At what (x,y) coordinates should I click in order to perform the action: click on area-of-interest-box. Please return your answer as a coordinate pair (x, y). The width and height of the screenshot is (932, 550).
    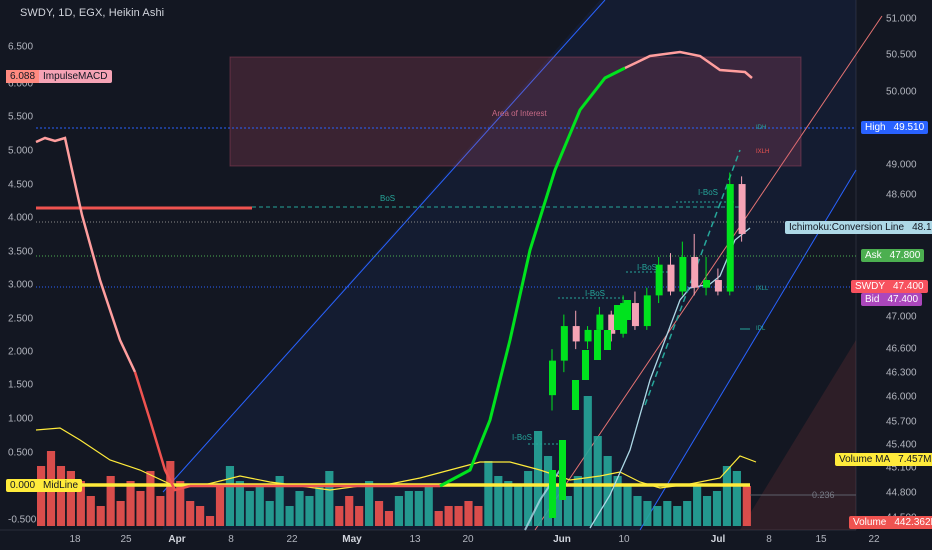
    Looking at the image, I should click on (515, 111).